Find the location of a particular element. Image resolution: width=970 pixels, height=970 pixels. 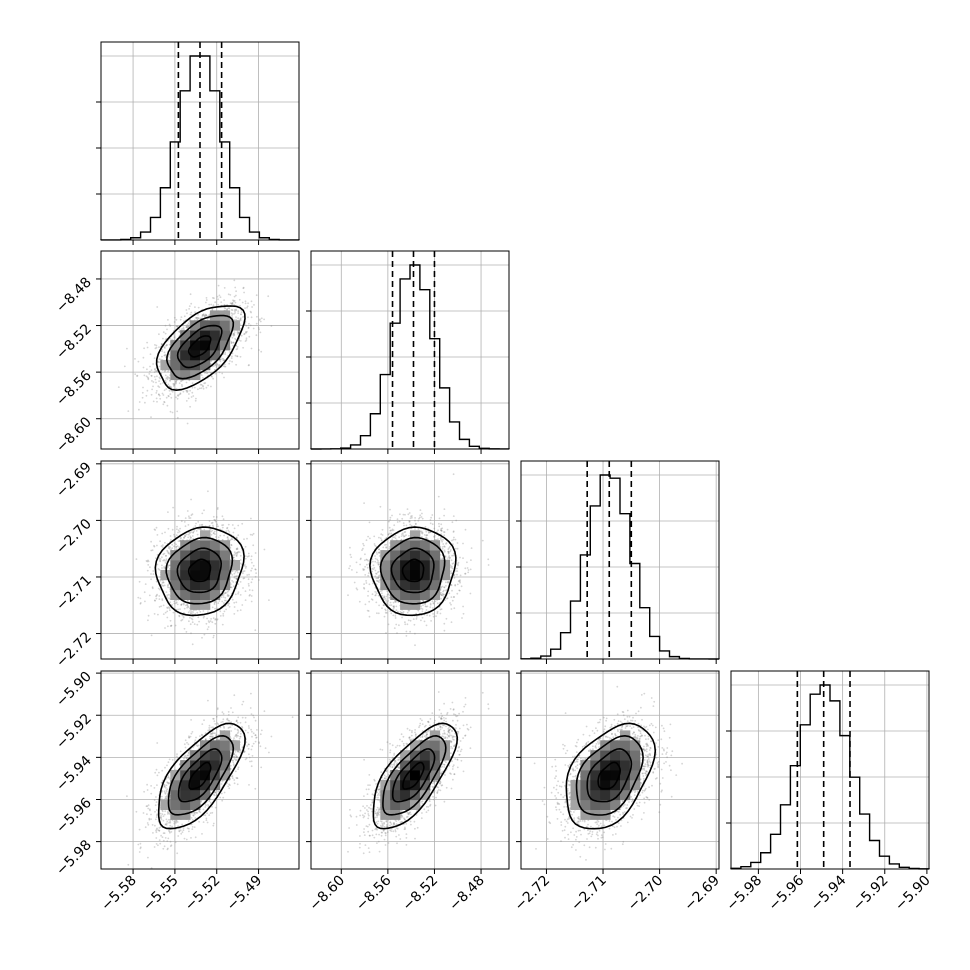

panel-3-1: −8.60 −8.56 −8.52 −8.48 is located at coordinates (408, 792).